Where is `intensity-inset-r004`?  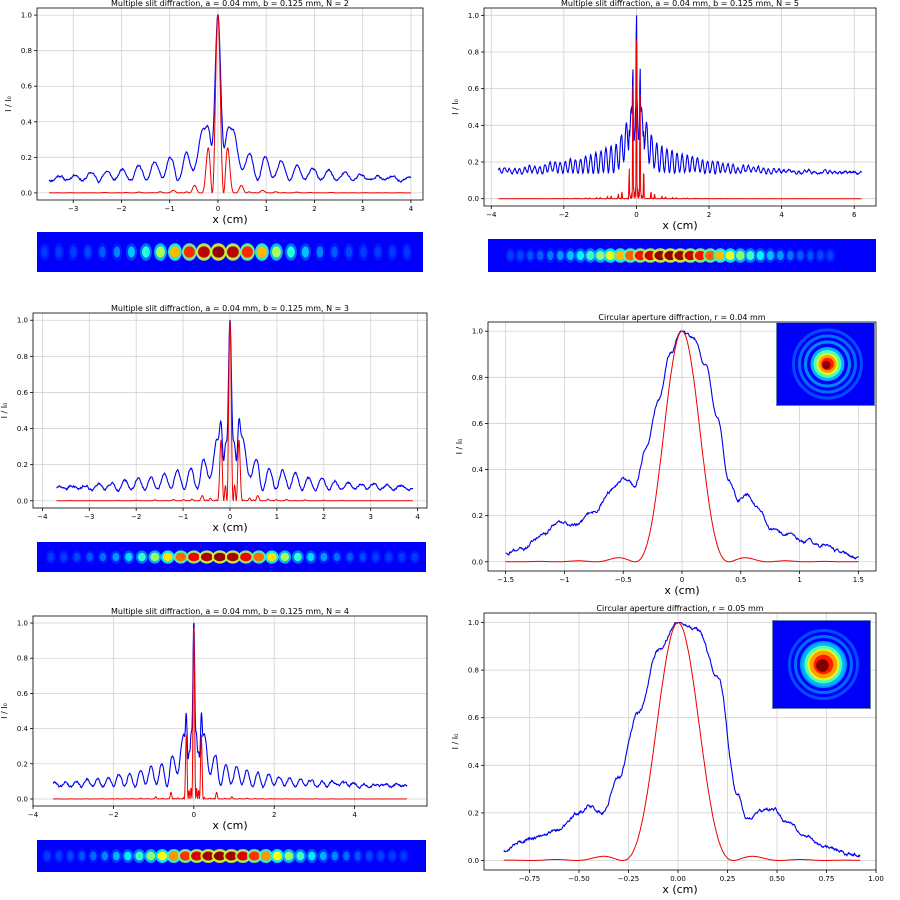
intensity-inset-r004 is located at coordinates (825, 364).